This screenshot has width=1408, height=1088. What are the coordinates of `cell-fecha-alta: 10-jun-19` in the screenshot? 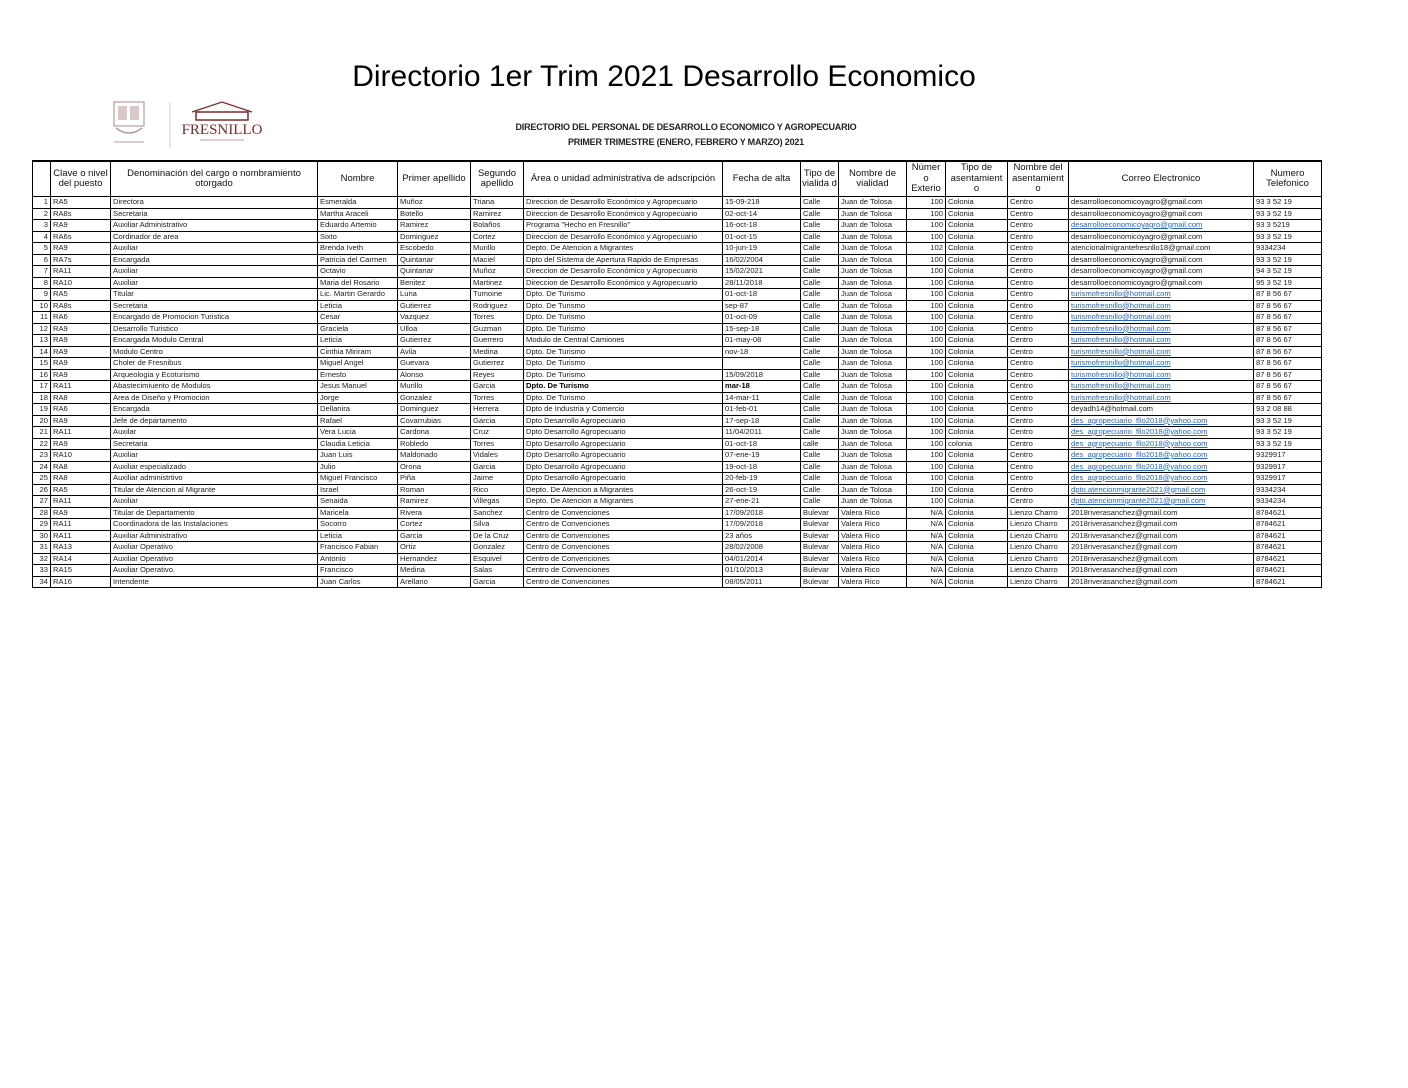 It's located at (761, 248).